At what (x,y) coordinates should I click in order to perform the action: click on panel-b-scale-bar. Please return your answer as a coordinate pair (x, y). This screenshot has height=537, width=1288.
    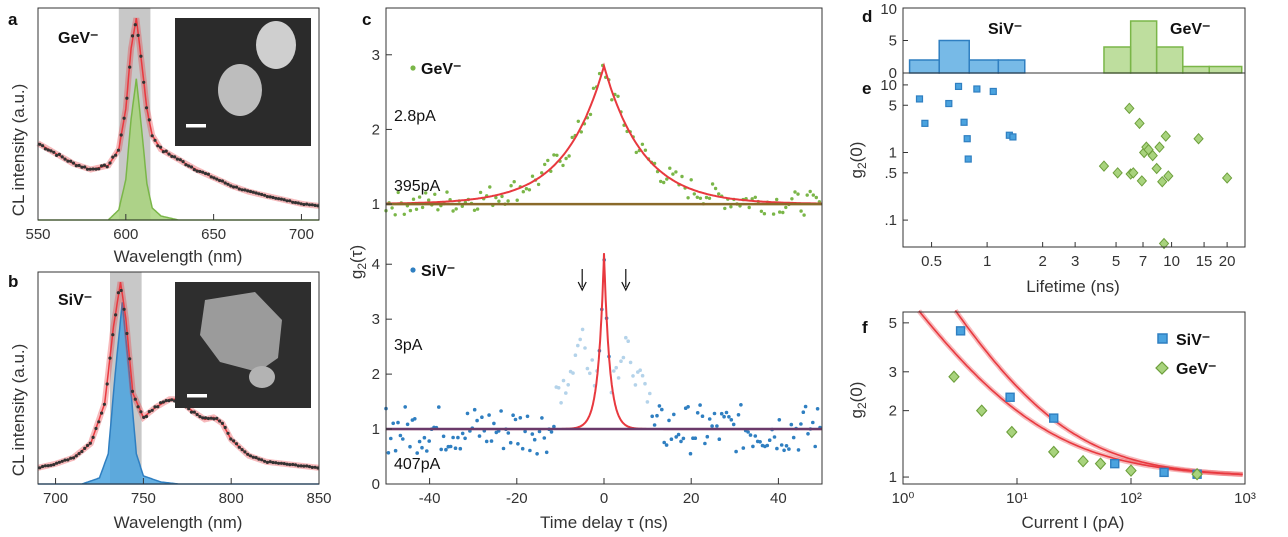
    Looking at the image, I should click on (197, 396).